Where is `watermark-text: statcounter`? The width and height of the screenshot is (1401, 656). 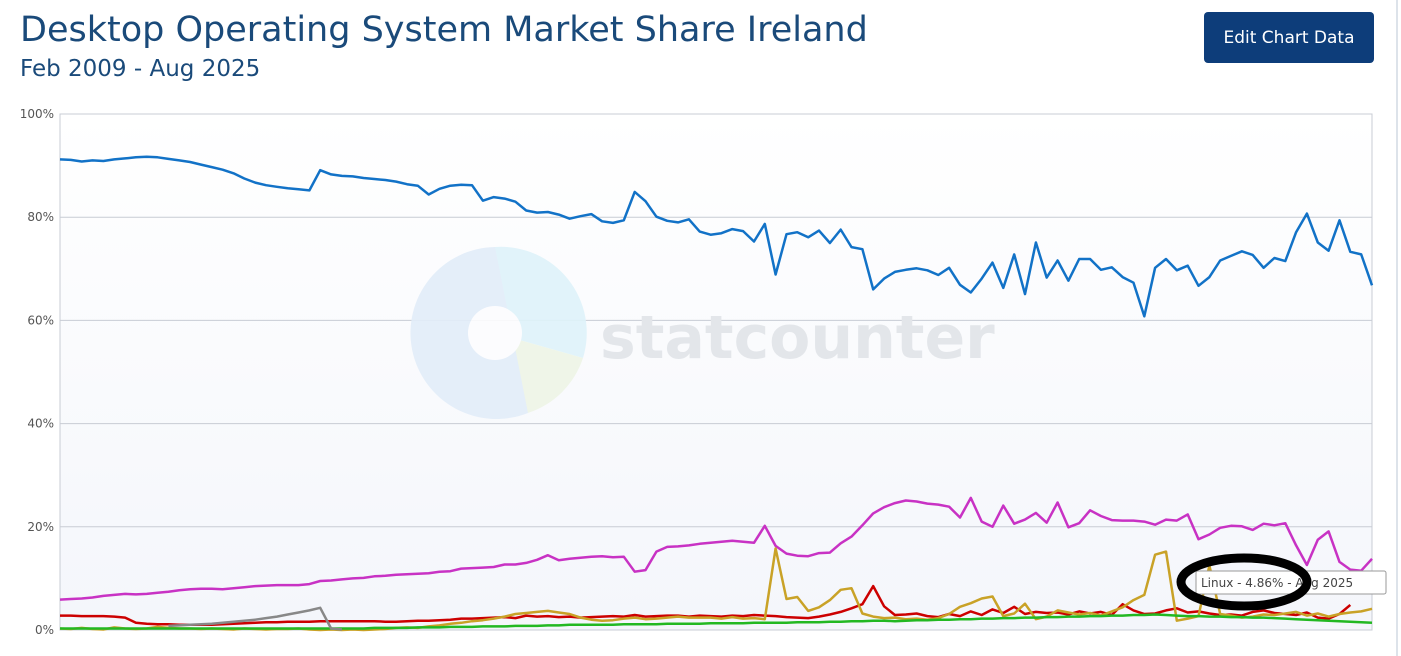
watermark-text: statcounter is located at coordinates (797, 338).